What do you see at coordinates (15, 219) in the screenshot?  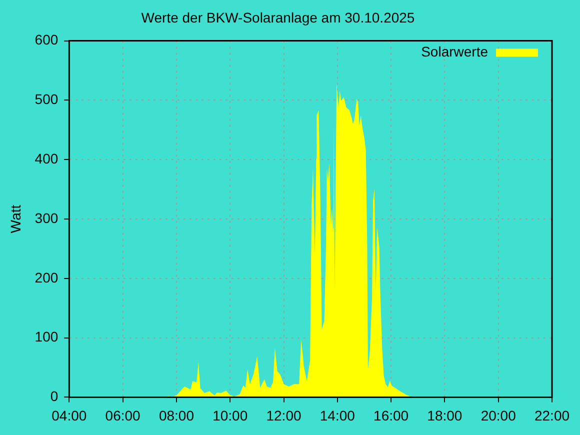 I see `y-axis-title: Watt` at bounding box center [15, 219].